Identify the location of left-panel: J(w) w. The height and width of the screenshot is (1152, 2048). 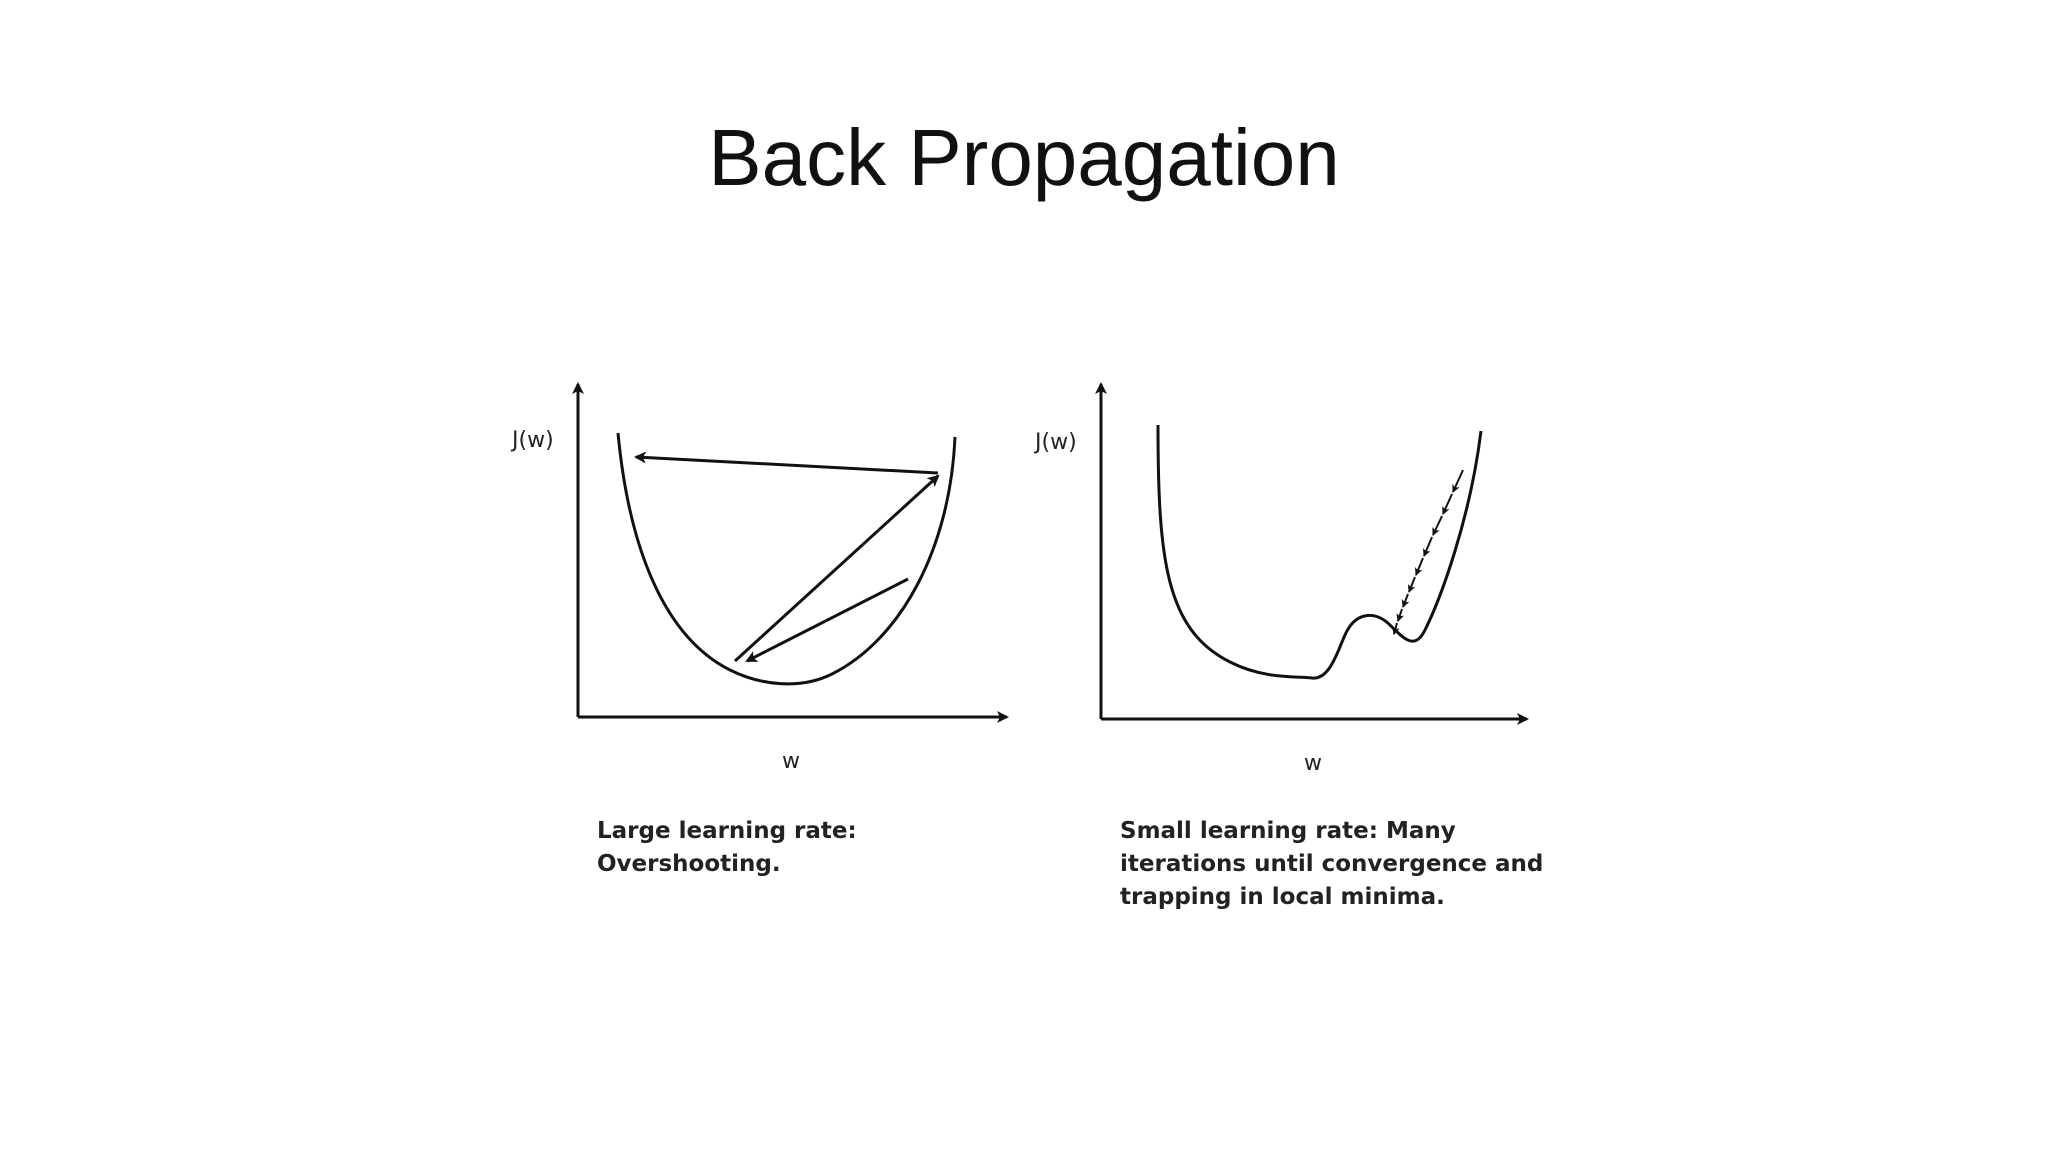
(759, 578).